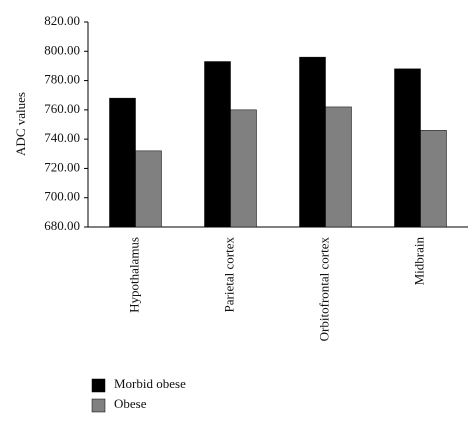  I want to click on y-tick-label: 740.00, so click(62, 137).